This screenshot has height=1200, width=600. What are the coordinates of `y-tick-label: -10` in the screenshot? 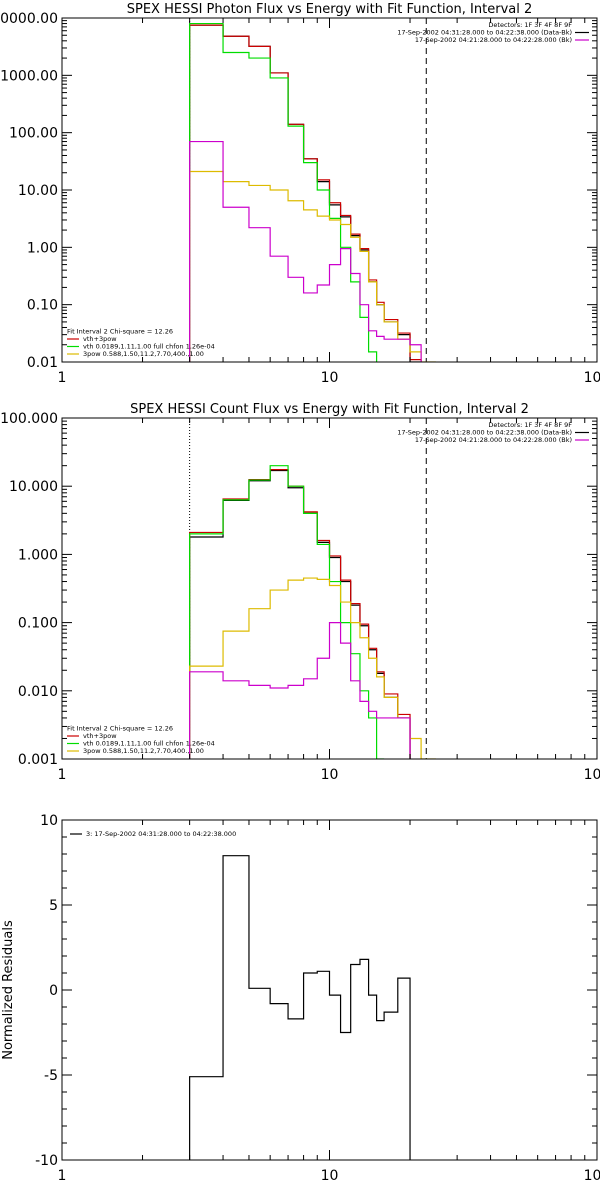 It's located at (46, 1161).